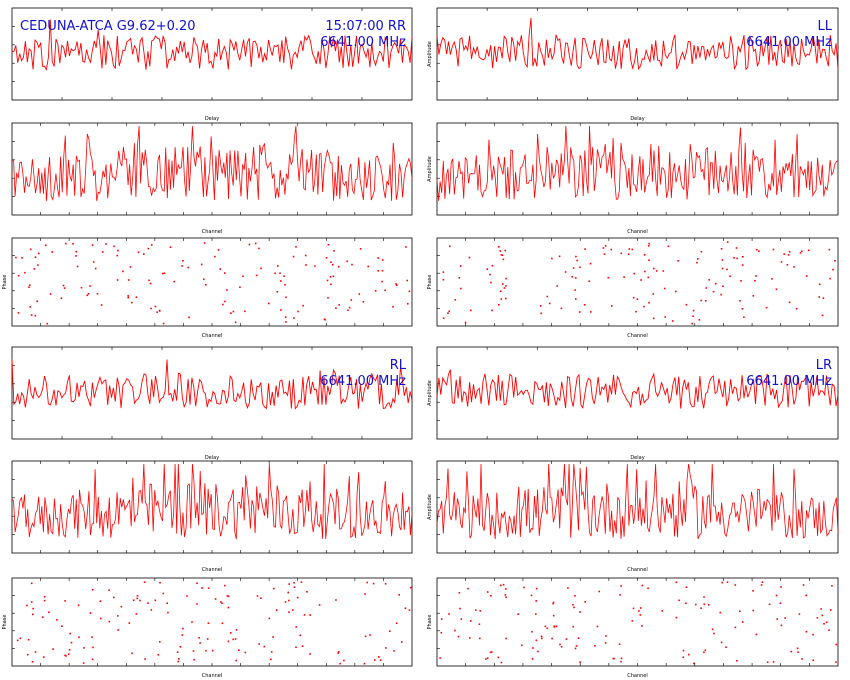 This screenshot has height=680, width=850. What do you see at coordinates (637, 163) in the screenshot?
I see `spectrum-trace-ll` at bounding box center [637, 163].